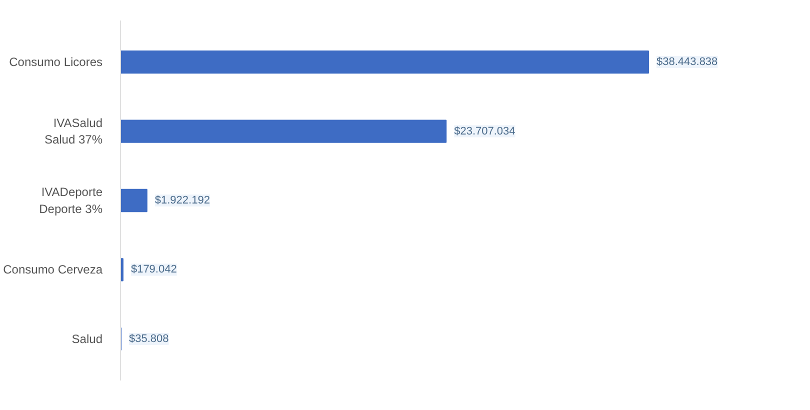  What do you see at coordinates (73, 131) in the screenshot?
I see `y-tick-label: IVASalud Salud 37%` at bounding box center [73, 131].